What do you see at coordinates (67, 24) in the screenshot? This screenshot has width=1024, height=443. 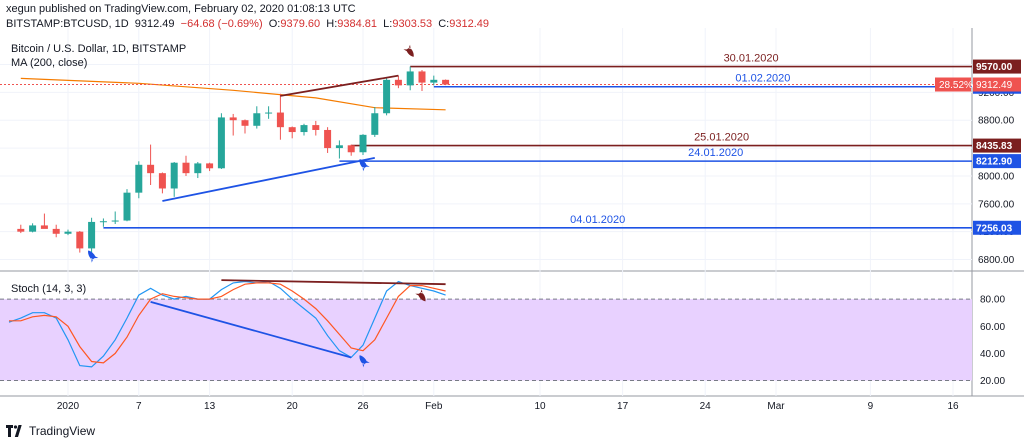 I see `symbol-name: BITSTAMP:BTCUSD, 1D` at bounding box center [67, 24].